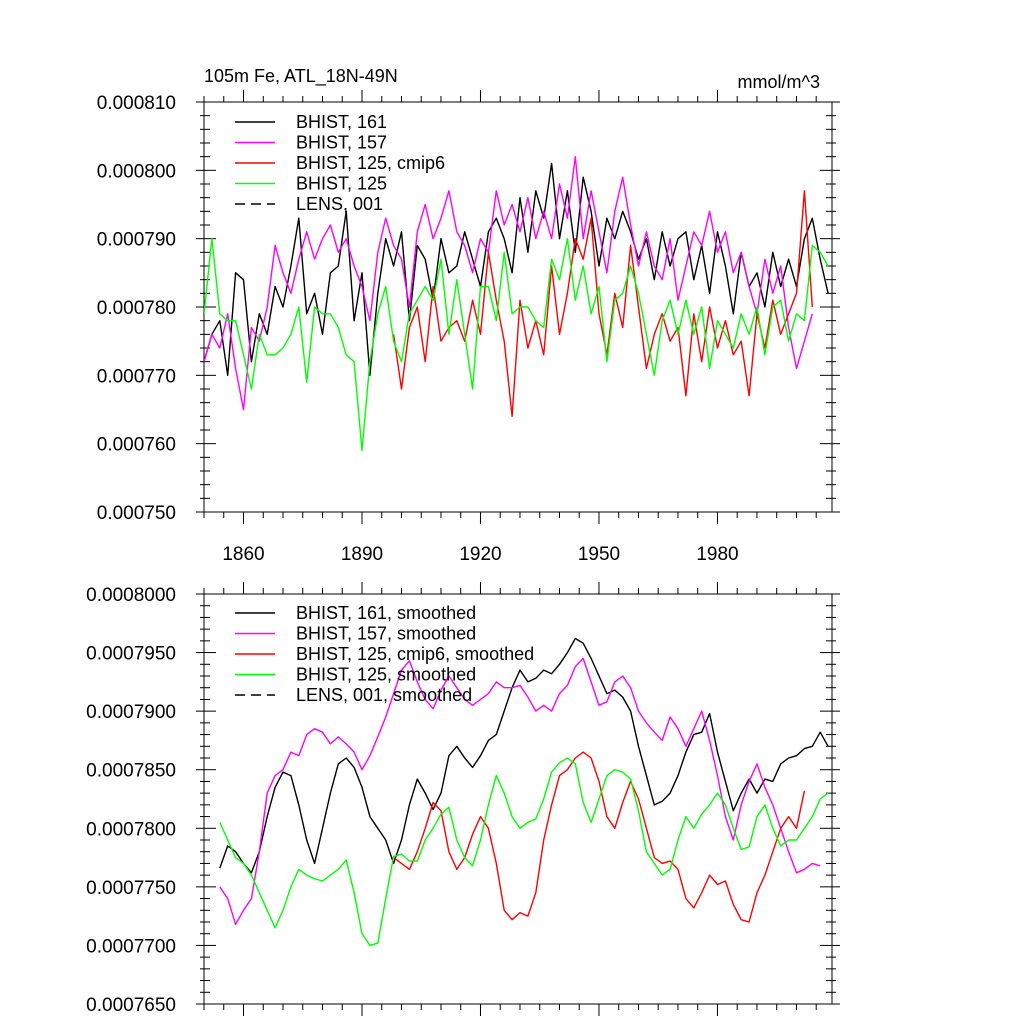 Image resolution: width=1024 pixels, height=1029 pixels. I want to click on legend-label: LENS, 001, so click(339, 204).